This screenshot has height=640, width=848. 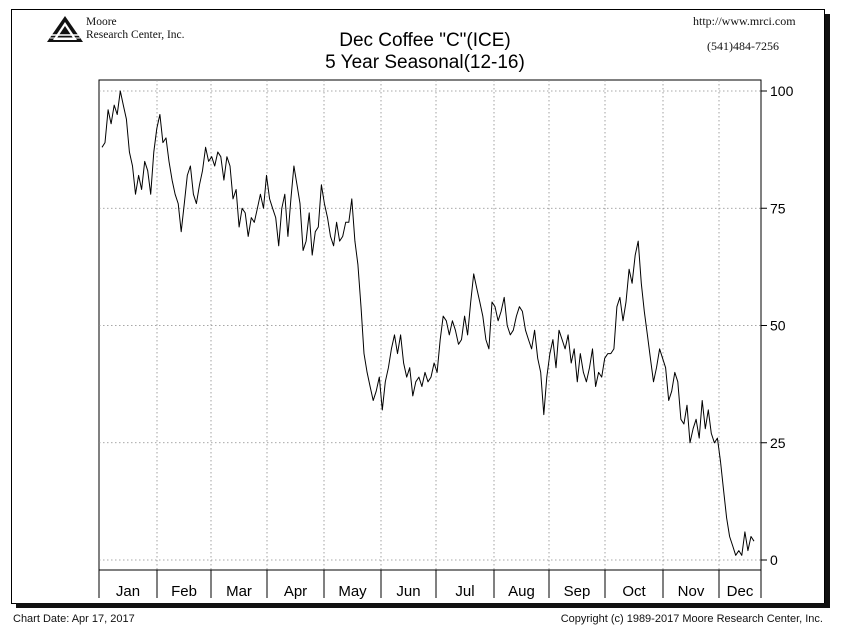 What do you see at coordinates (74, 619) in the screenshot?
I see `chart-date: Chart Date: Apr 17, 2017` at bounding box center [74, 619].